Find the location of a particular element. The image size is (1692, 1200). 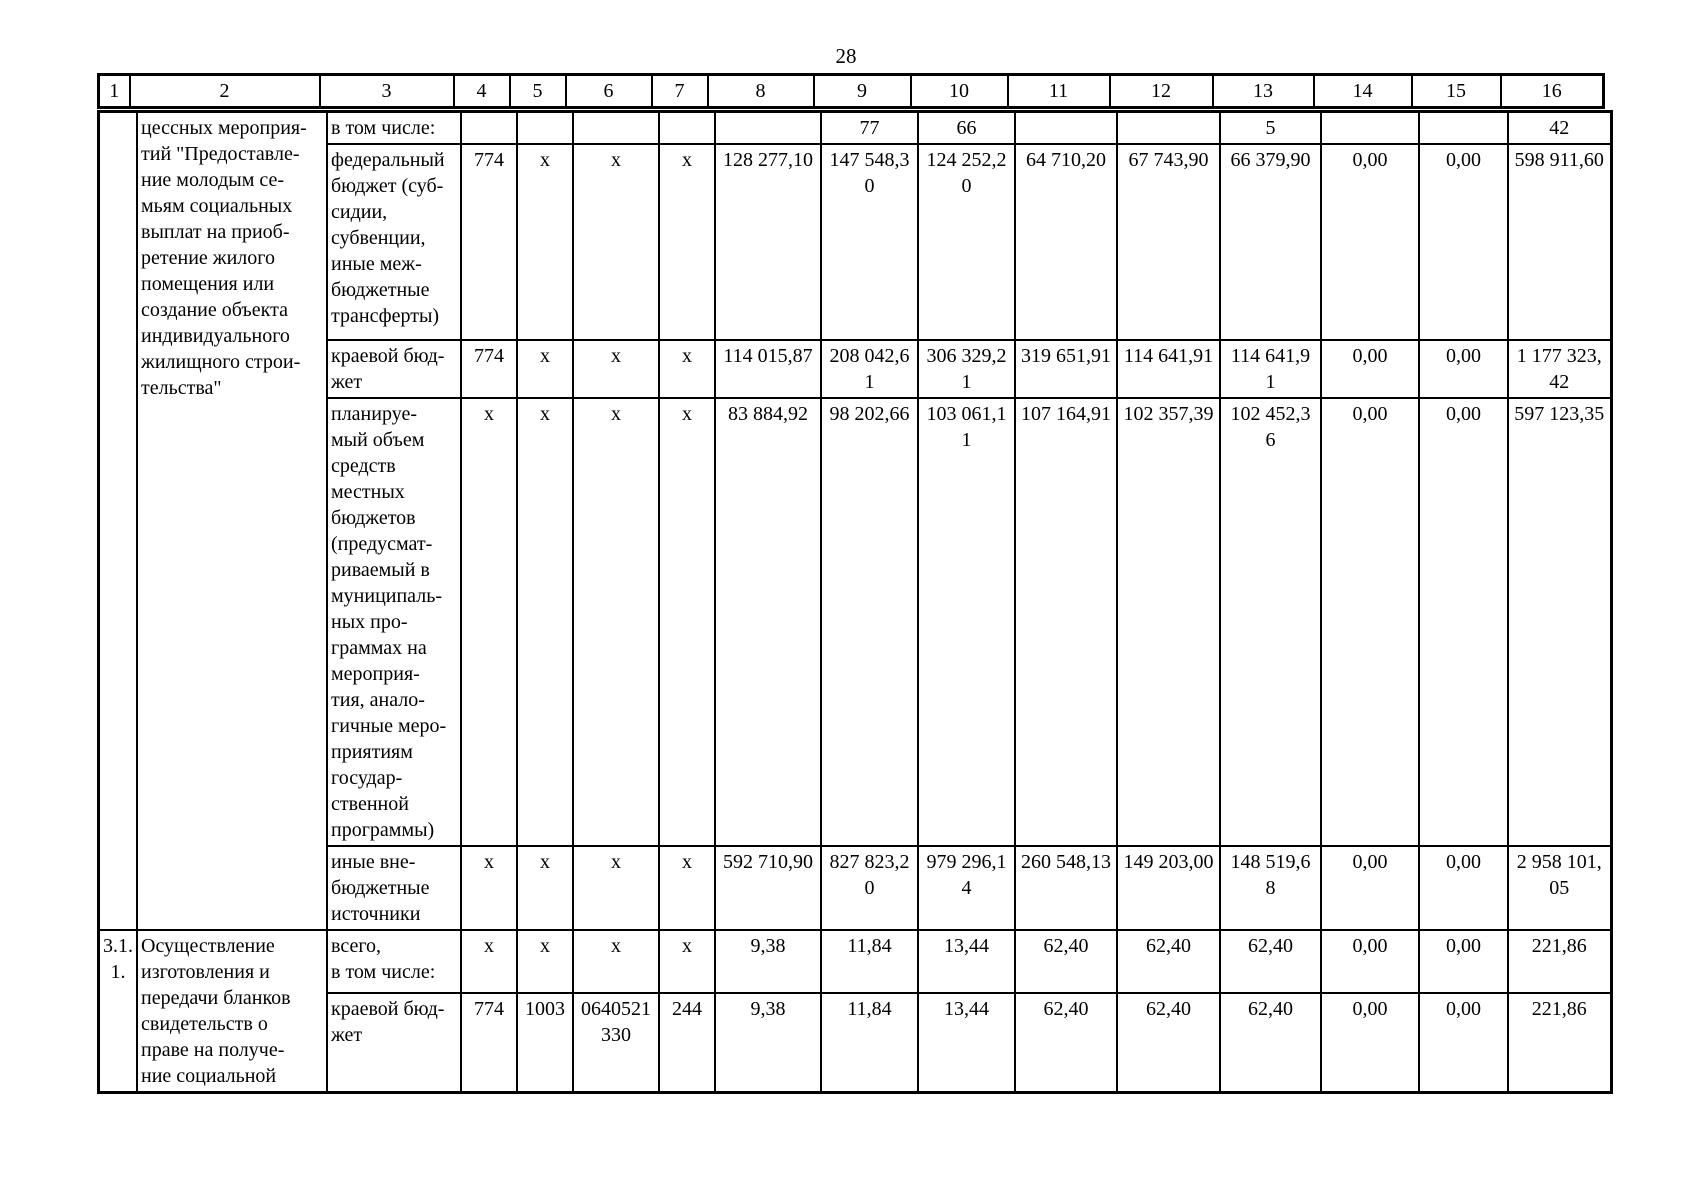

value-cell: 244 is located at coordinates (687, 1042).